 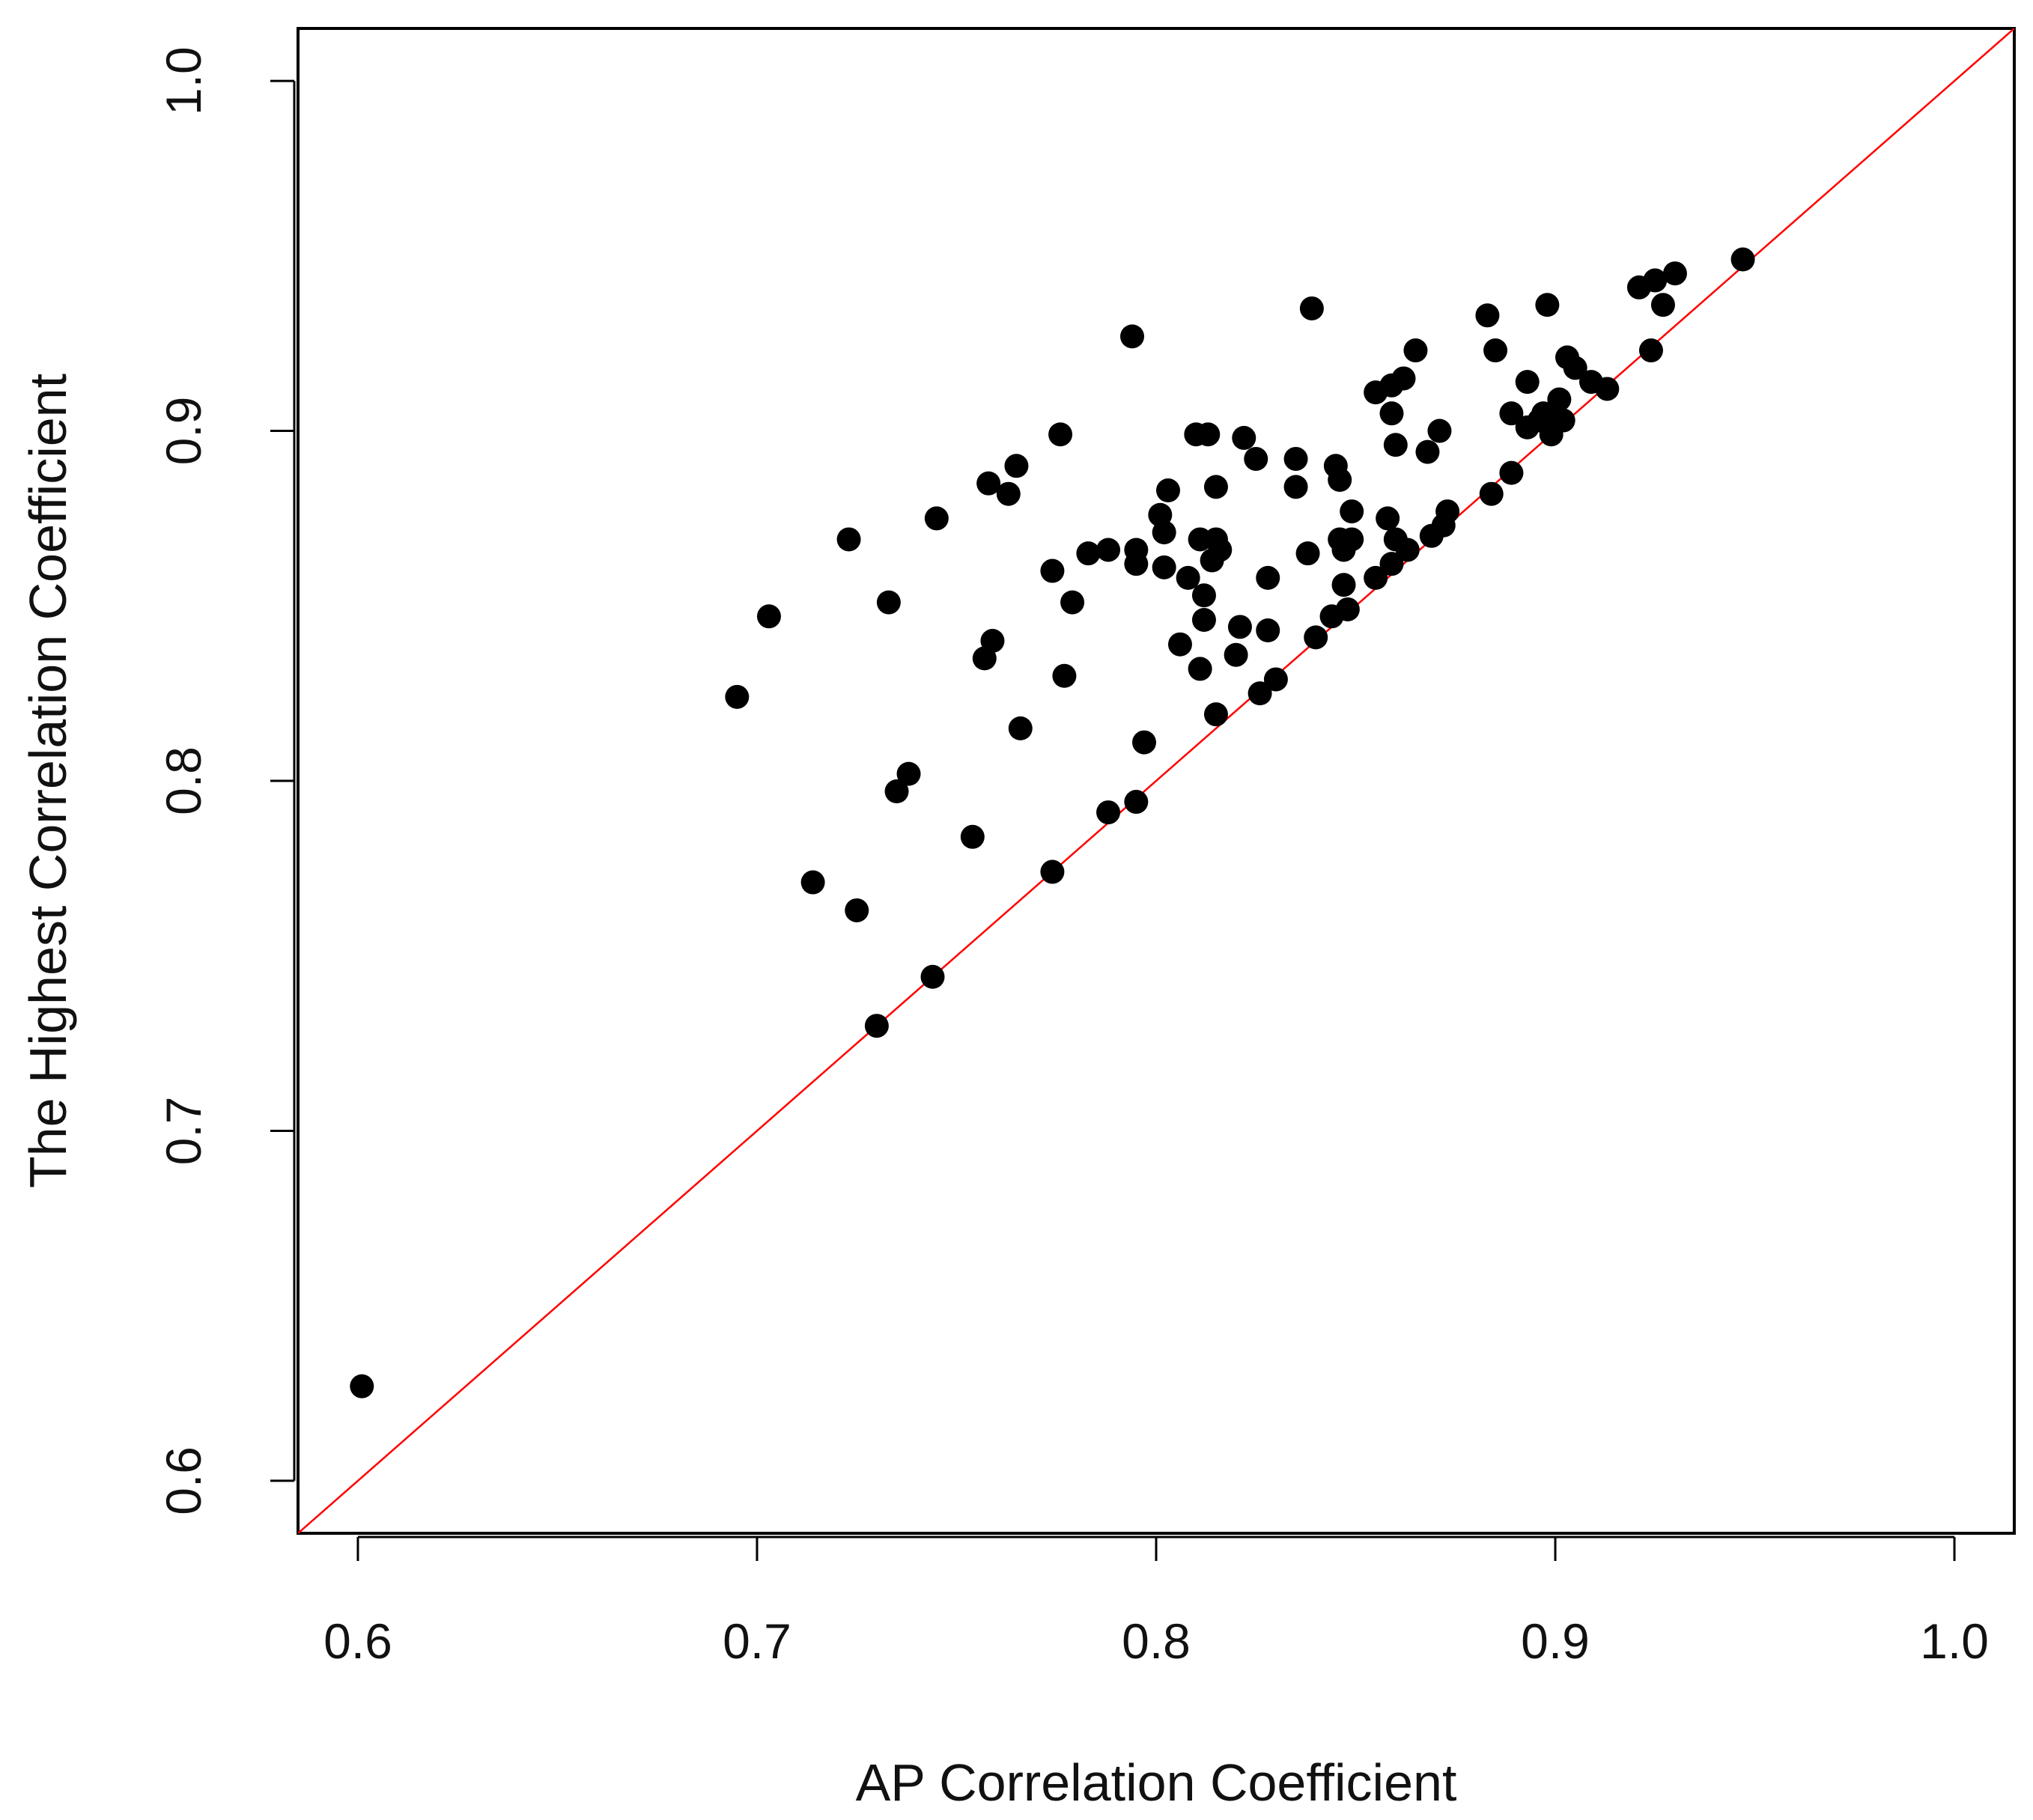 What do you see at coordinates (757, 1641) in the screenshot?
I see `x-tick-label: 0.7` at bounding box center [757, 1641].